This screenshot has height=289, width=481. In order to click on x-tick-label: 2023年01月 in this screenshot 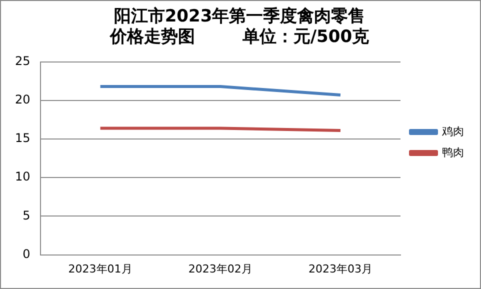, I will do `click(100, 269)`.